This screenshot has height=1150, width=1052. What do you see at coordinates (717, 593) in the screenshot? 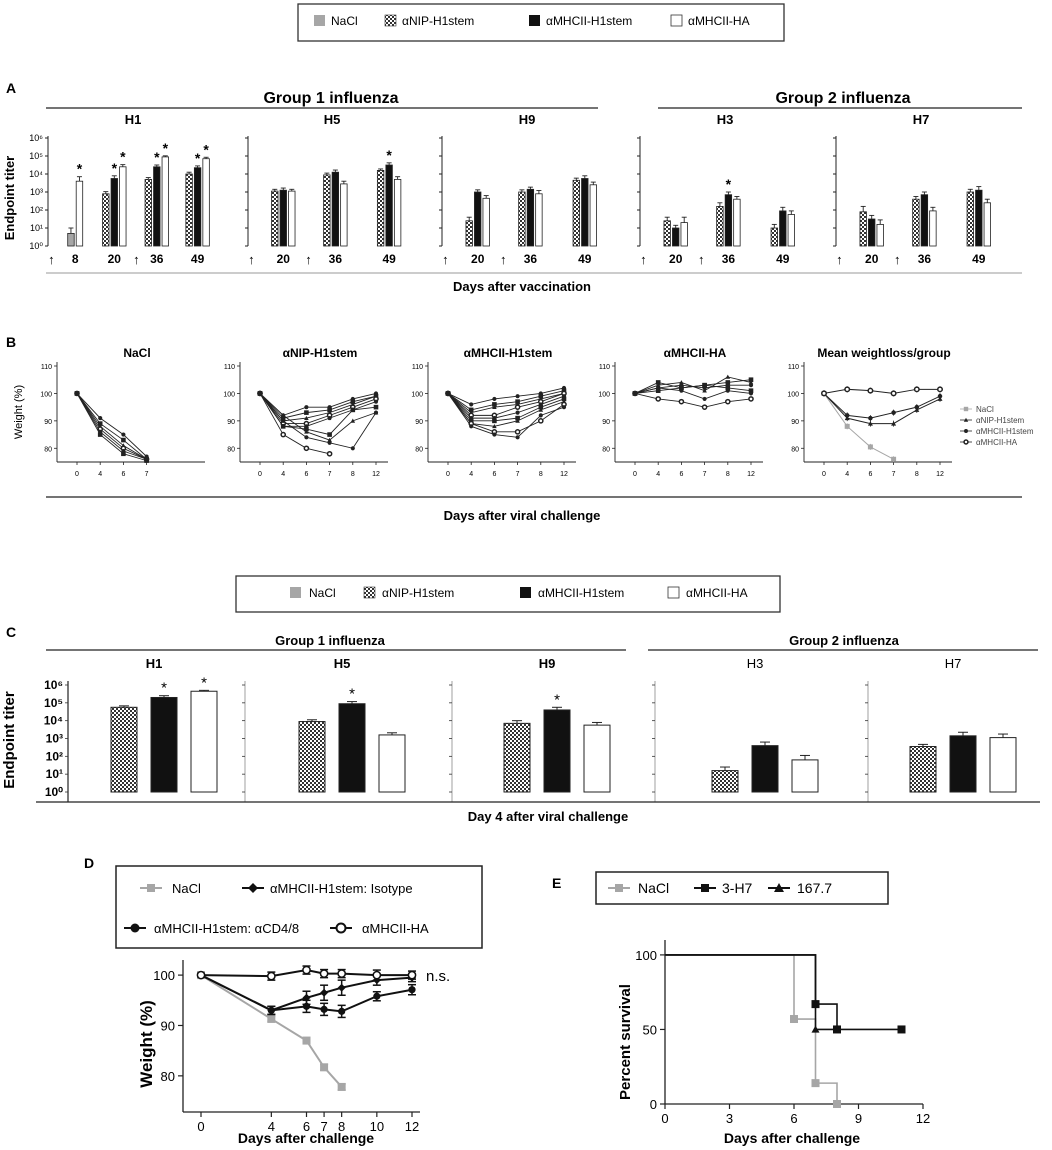
I see `legend2-label-amhcii-ha: αMHCII-HA` at bounding box center [717, 593].